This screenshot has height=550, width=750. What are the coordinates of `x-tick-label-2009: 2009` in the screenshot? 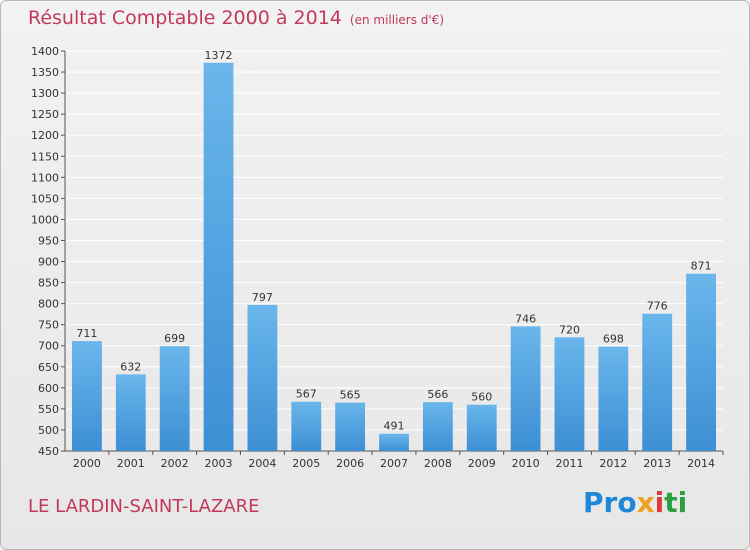 It's located at (482, 463).